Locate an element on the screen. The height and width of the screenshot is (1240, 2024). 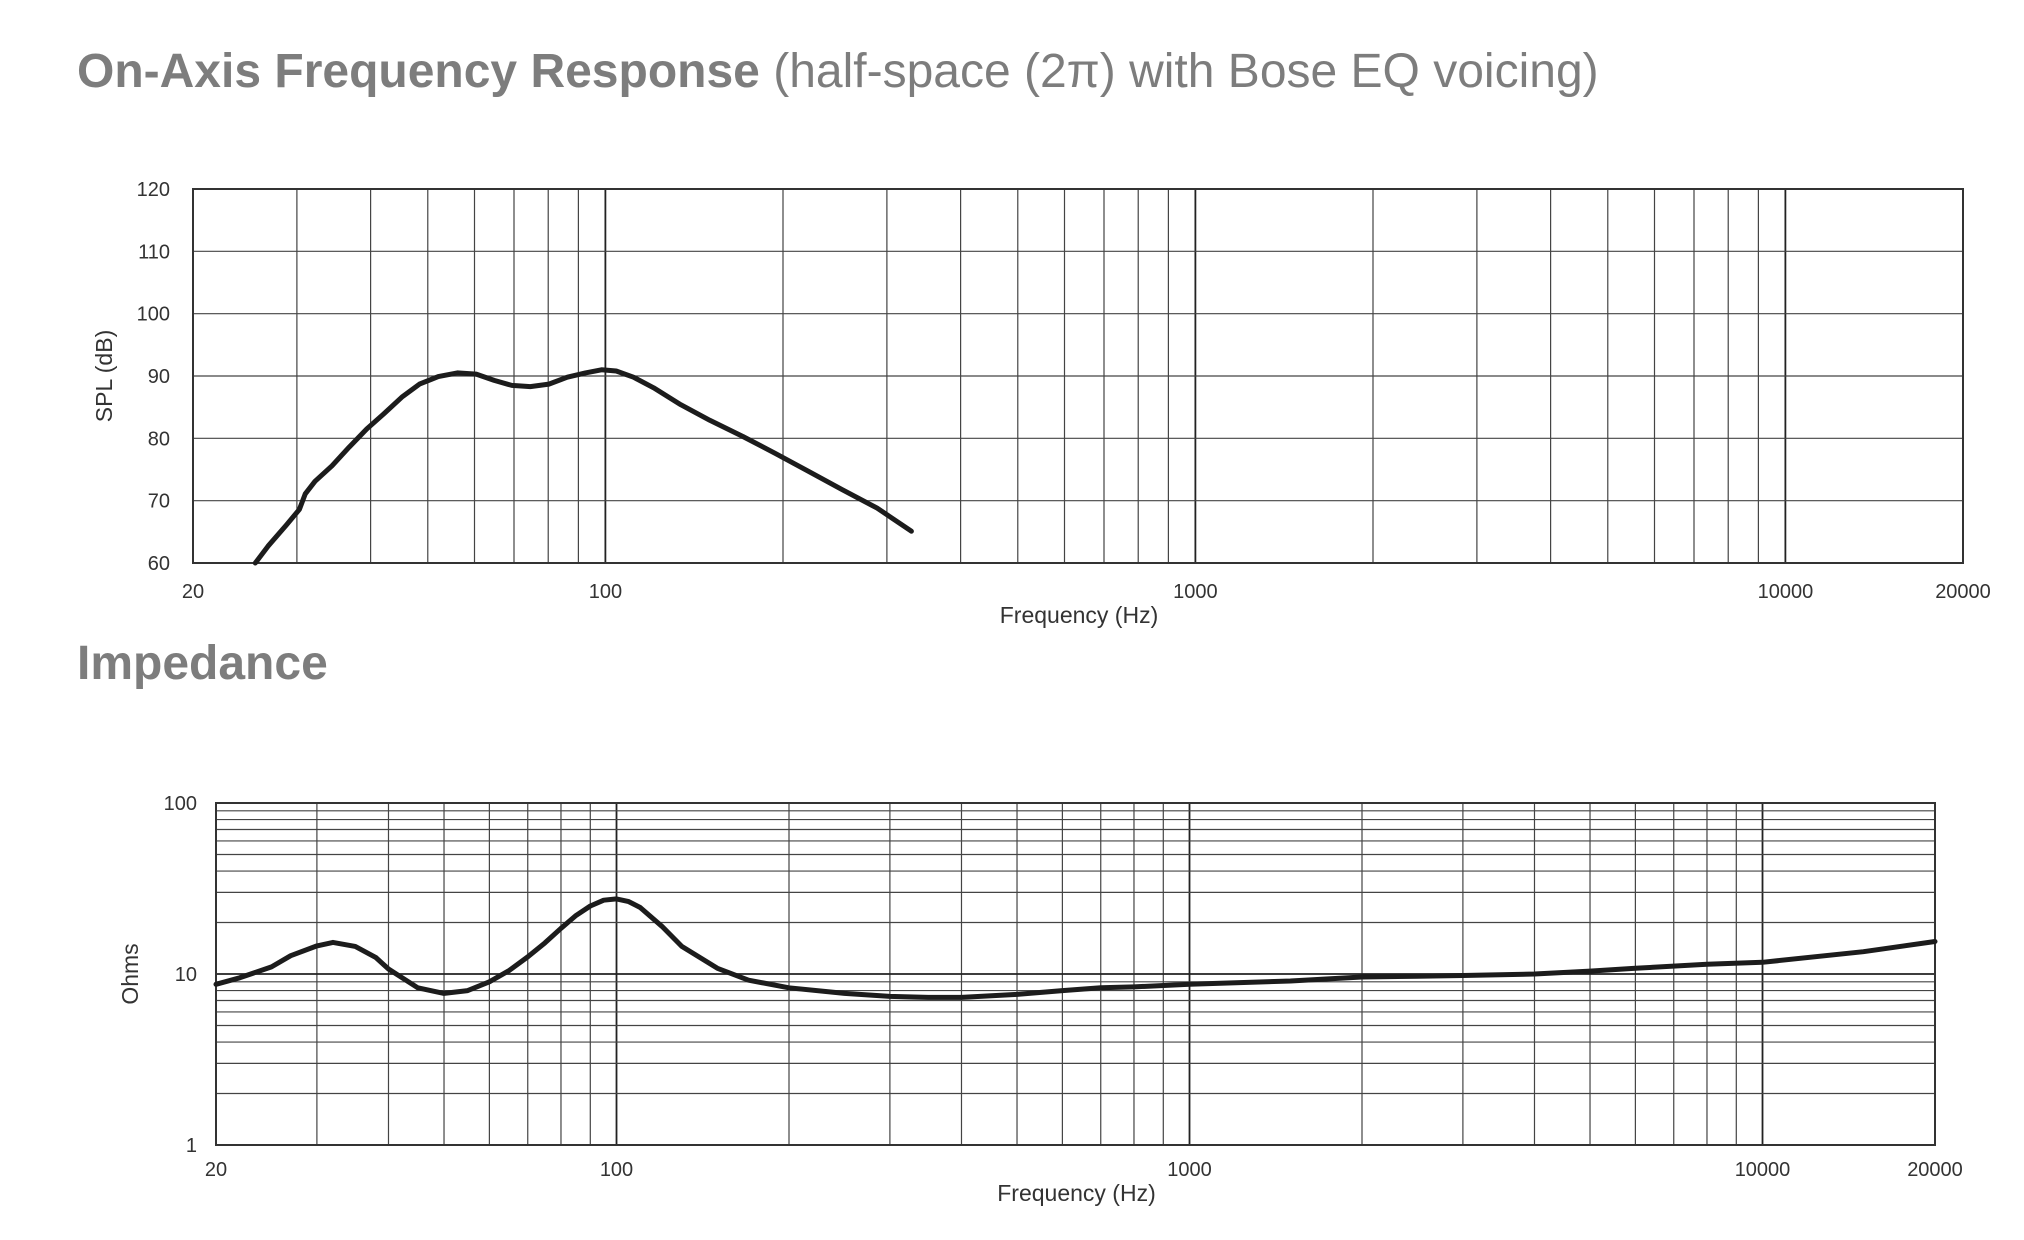
y-tick-label: 110 is located at coordinates (154, 252).